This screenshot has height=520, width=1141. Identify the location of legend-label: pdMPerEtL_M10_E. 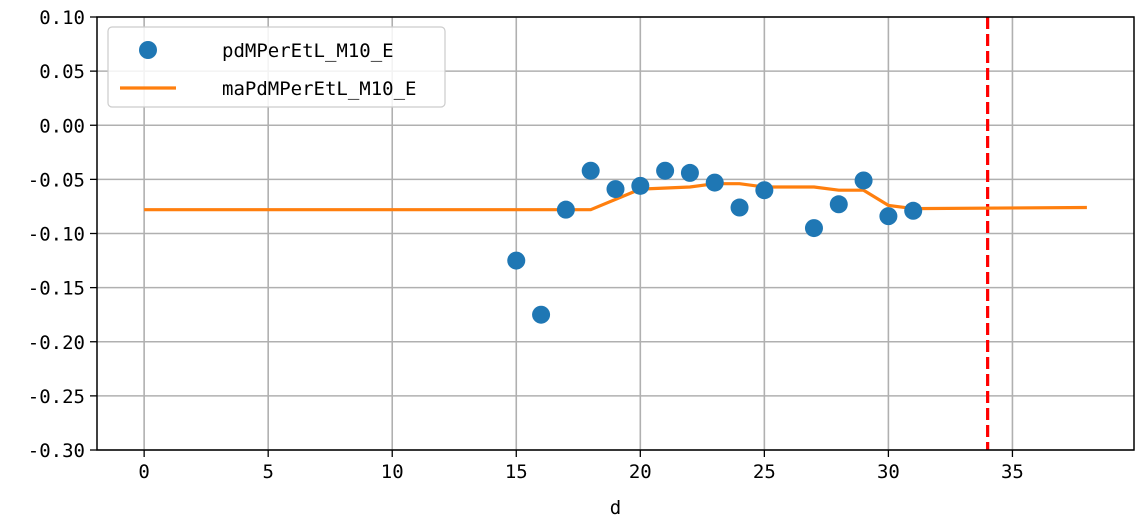
(308, 51).